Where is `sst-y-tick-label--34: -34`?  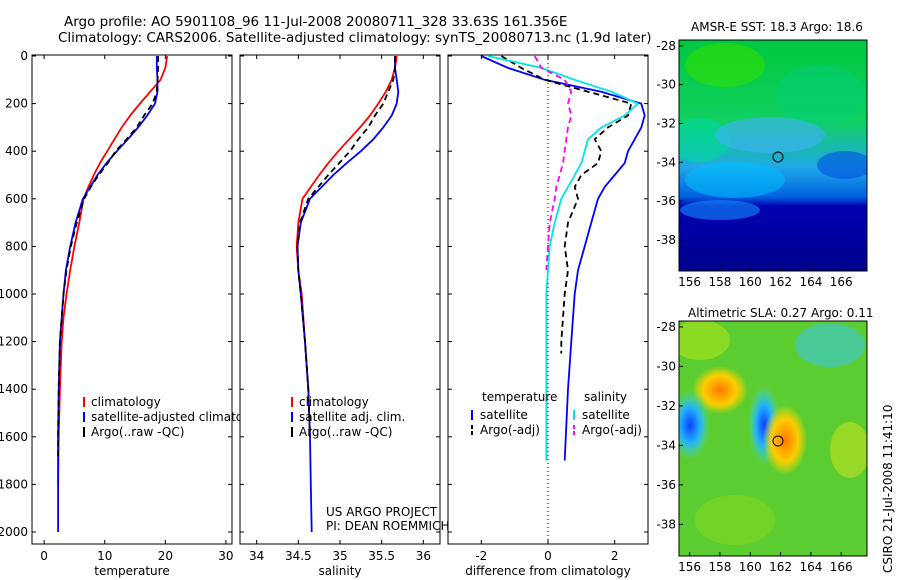
sst-y-tick-label--34: -34 is located at coordinates (666, 162).